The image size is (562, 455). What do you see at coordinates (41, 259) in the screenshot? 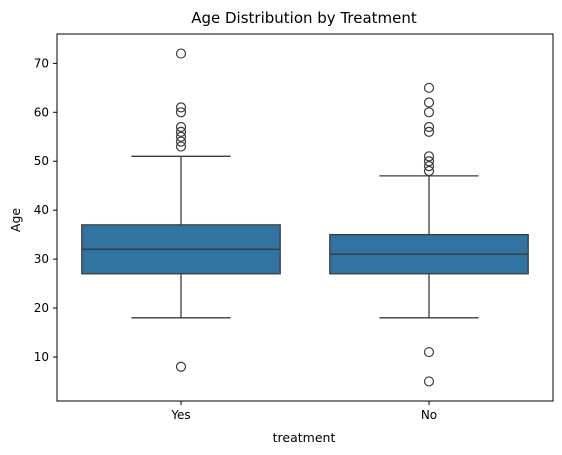
I see `y-tick-label: 30` at bounding box center [41, 259].